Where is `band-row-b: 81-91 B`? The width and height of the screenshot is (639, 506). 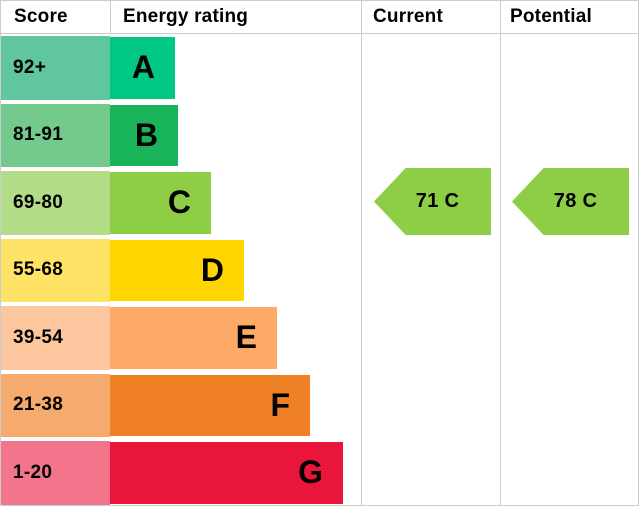 band-row-b: 81-91 B is located at coordinates (319, 136).